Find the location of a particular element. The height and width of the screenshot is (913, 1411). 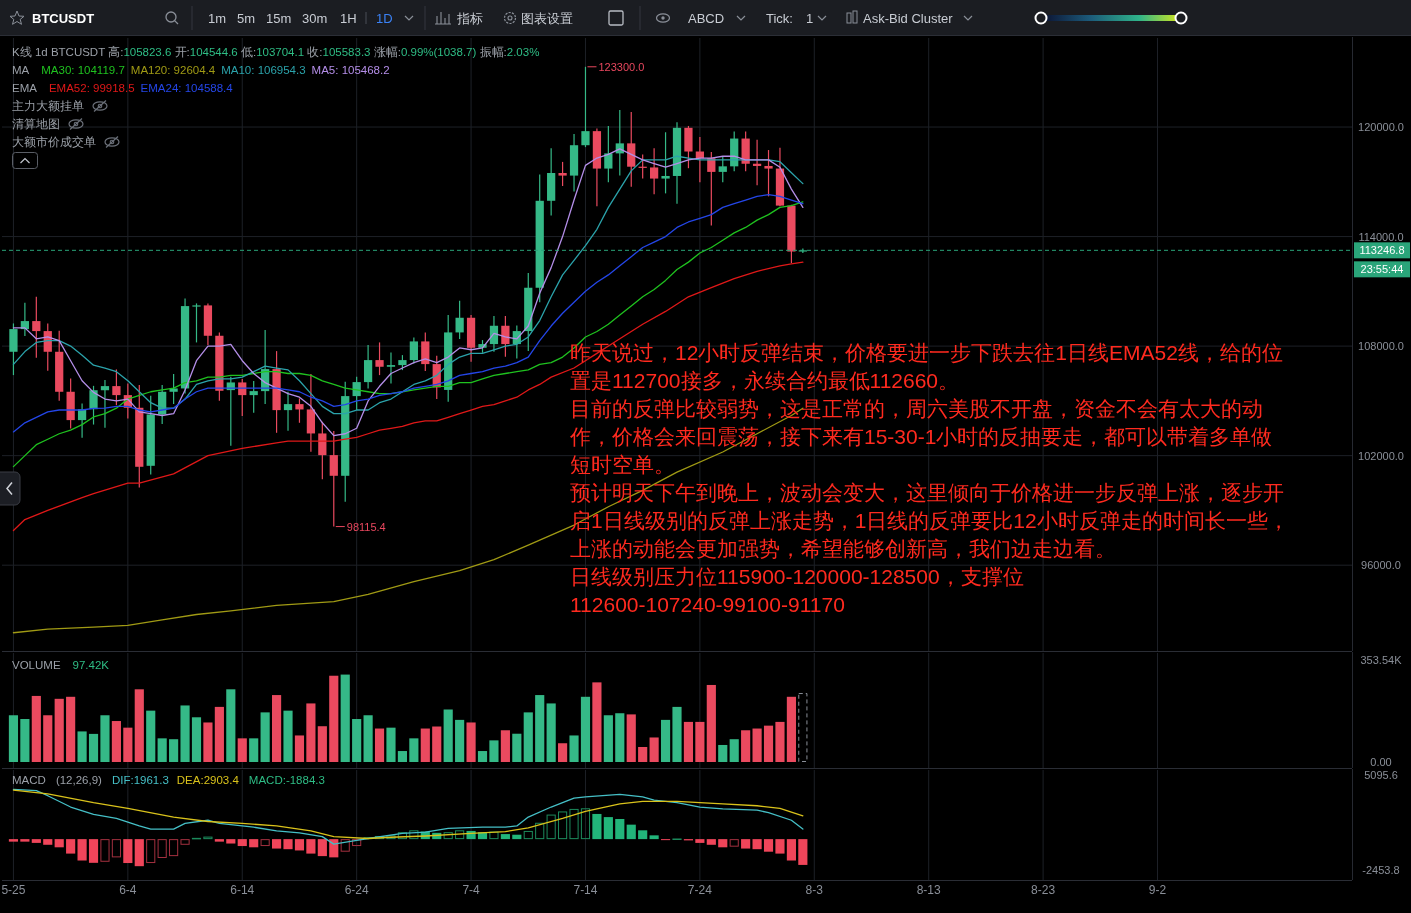

text: Tick: is located at coordinates (779, 18).